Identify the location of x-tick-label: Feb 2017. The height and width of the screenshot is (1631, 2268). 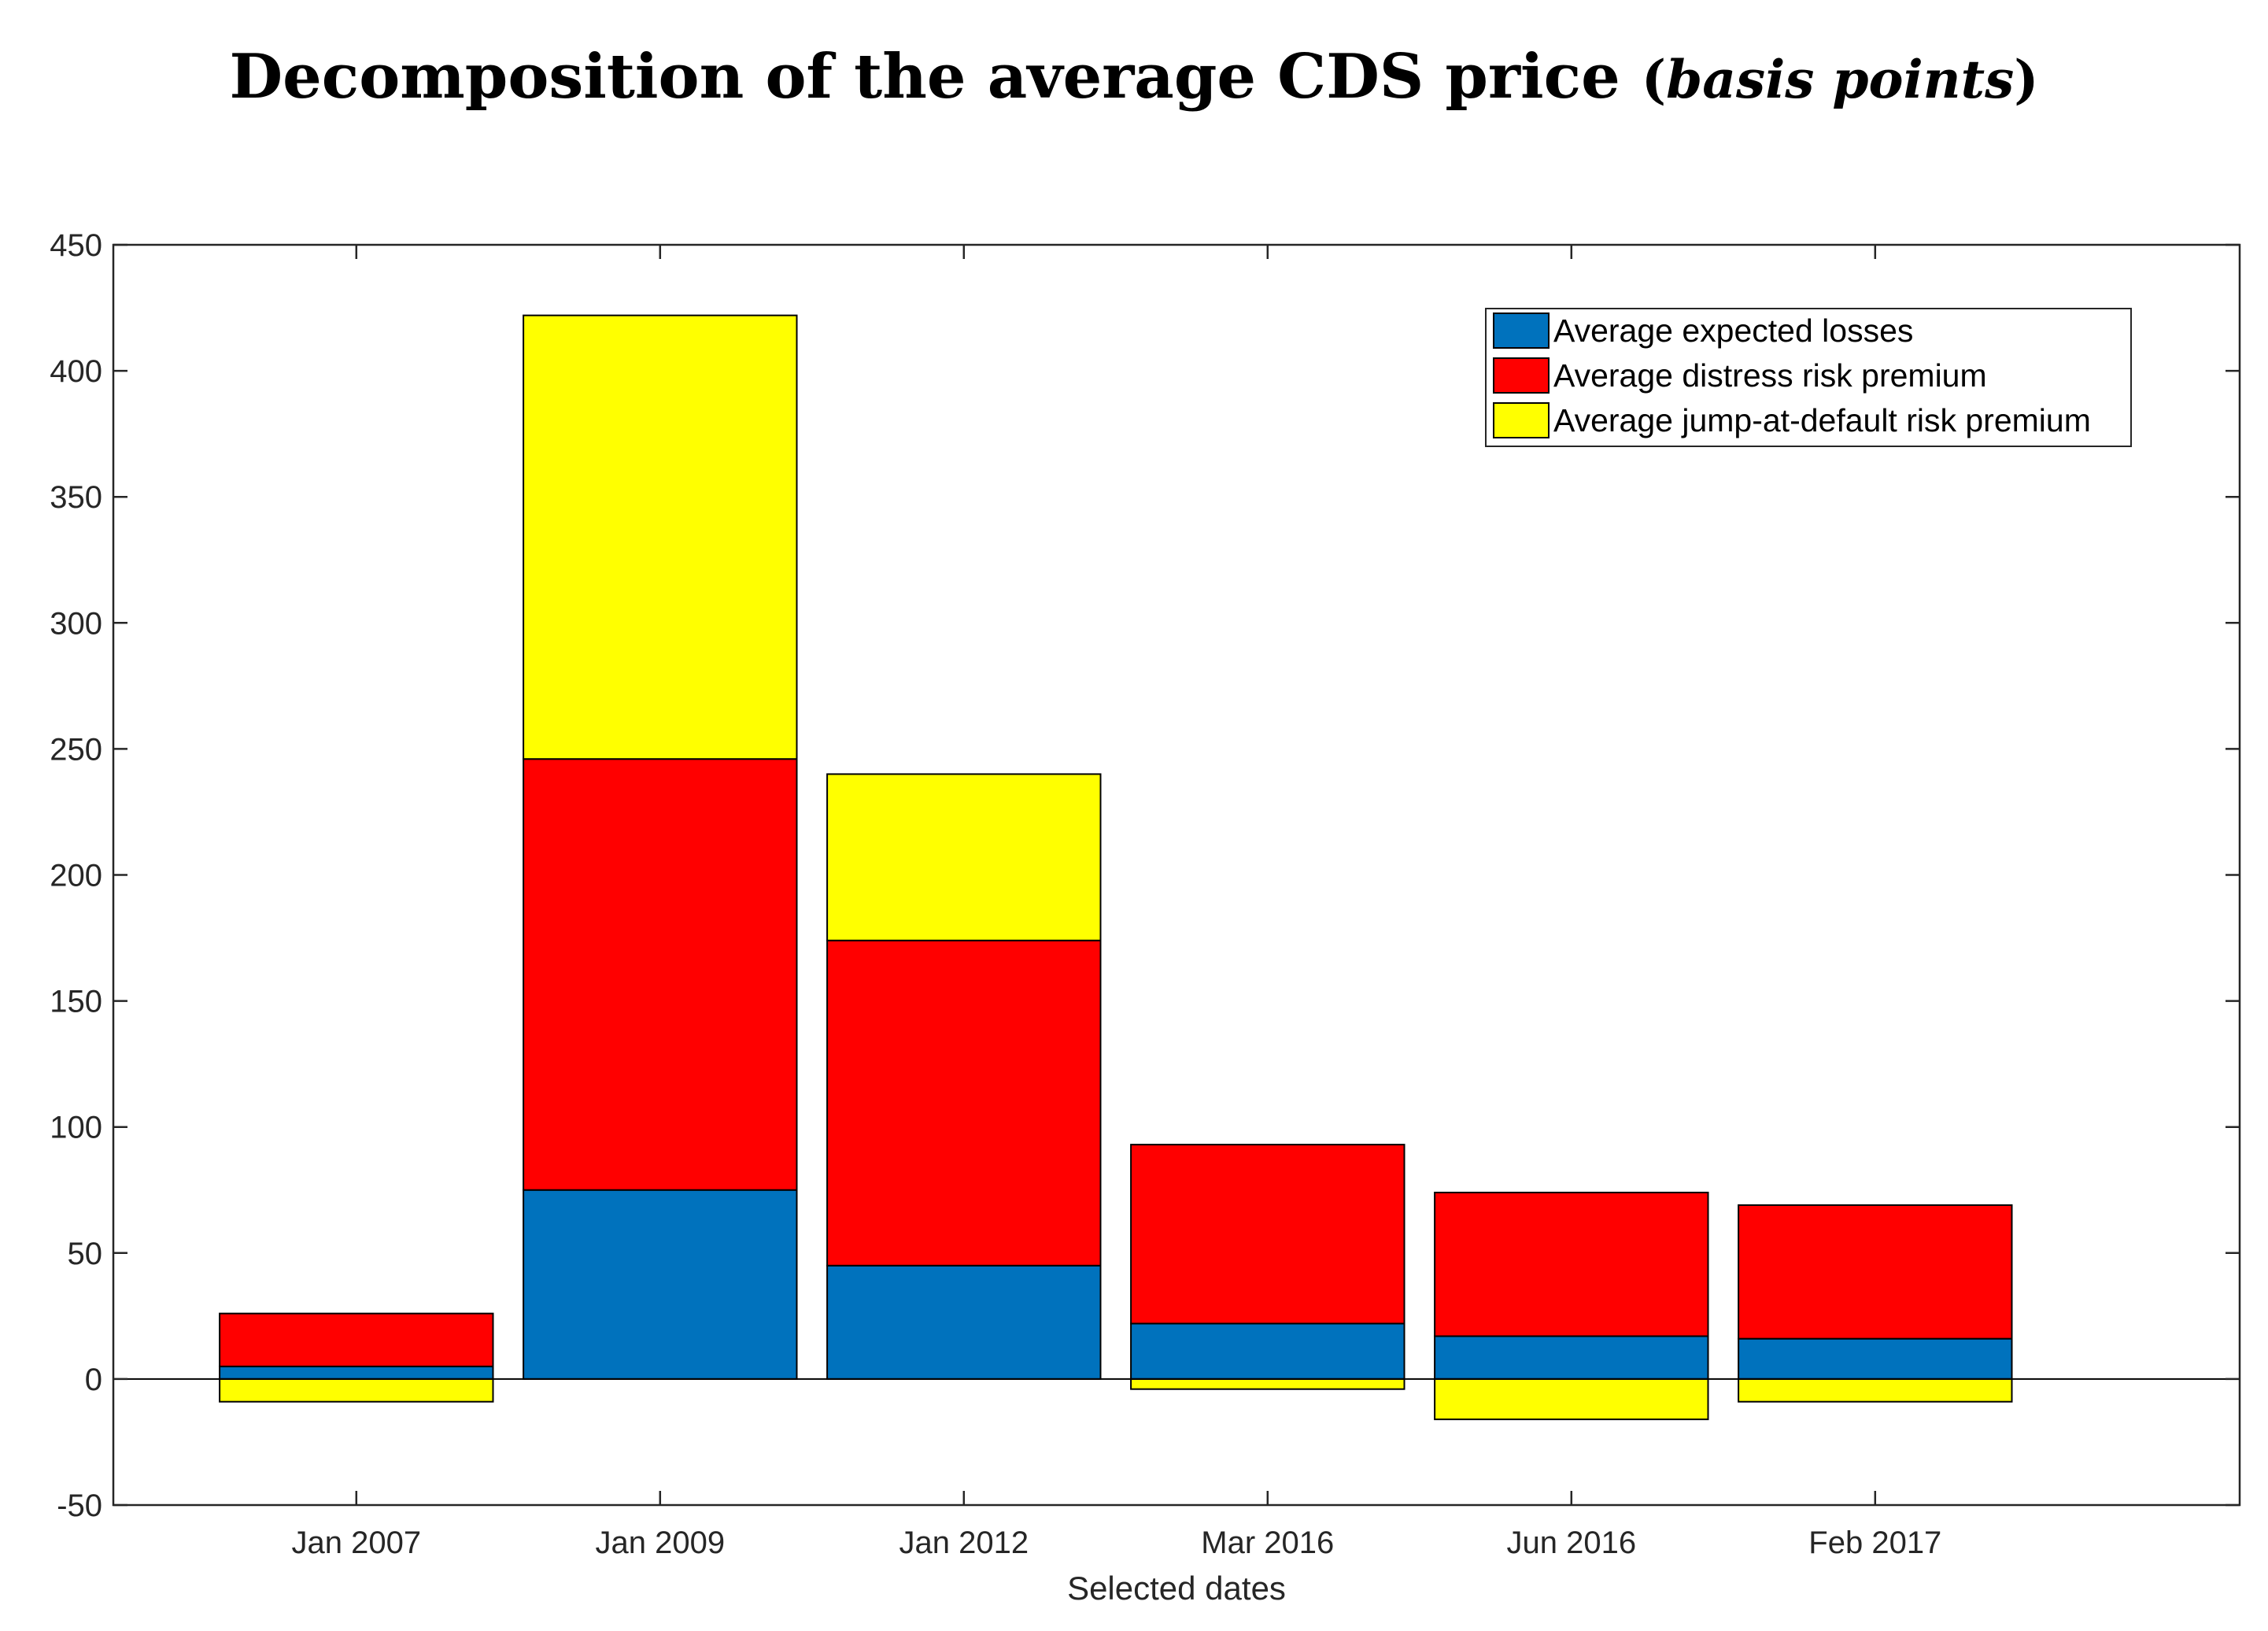
(1874, 1543).